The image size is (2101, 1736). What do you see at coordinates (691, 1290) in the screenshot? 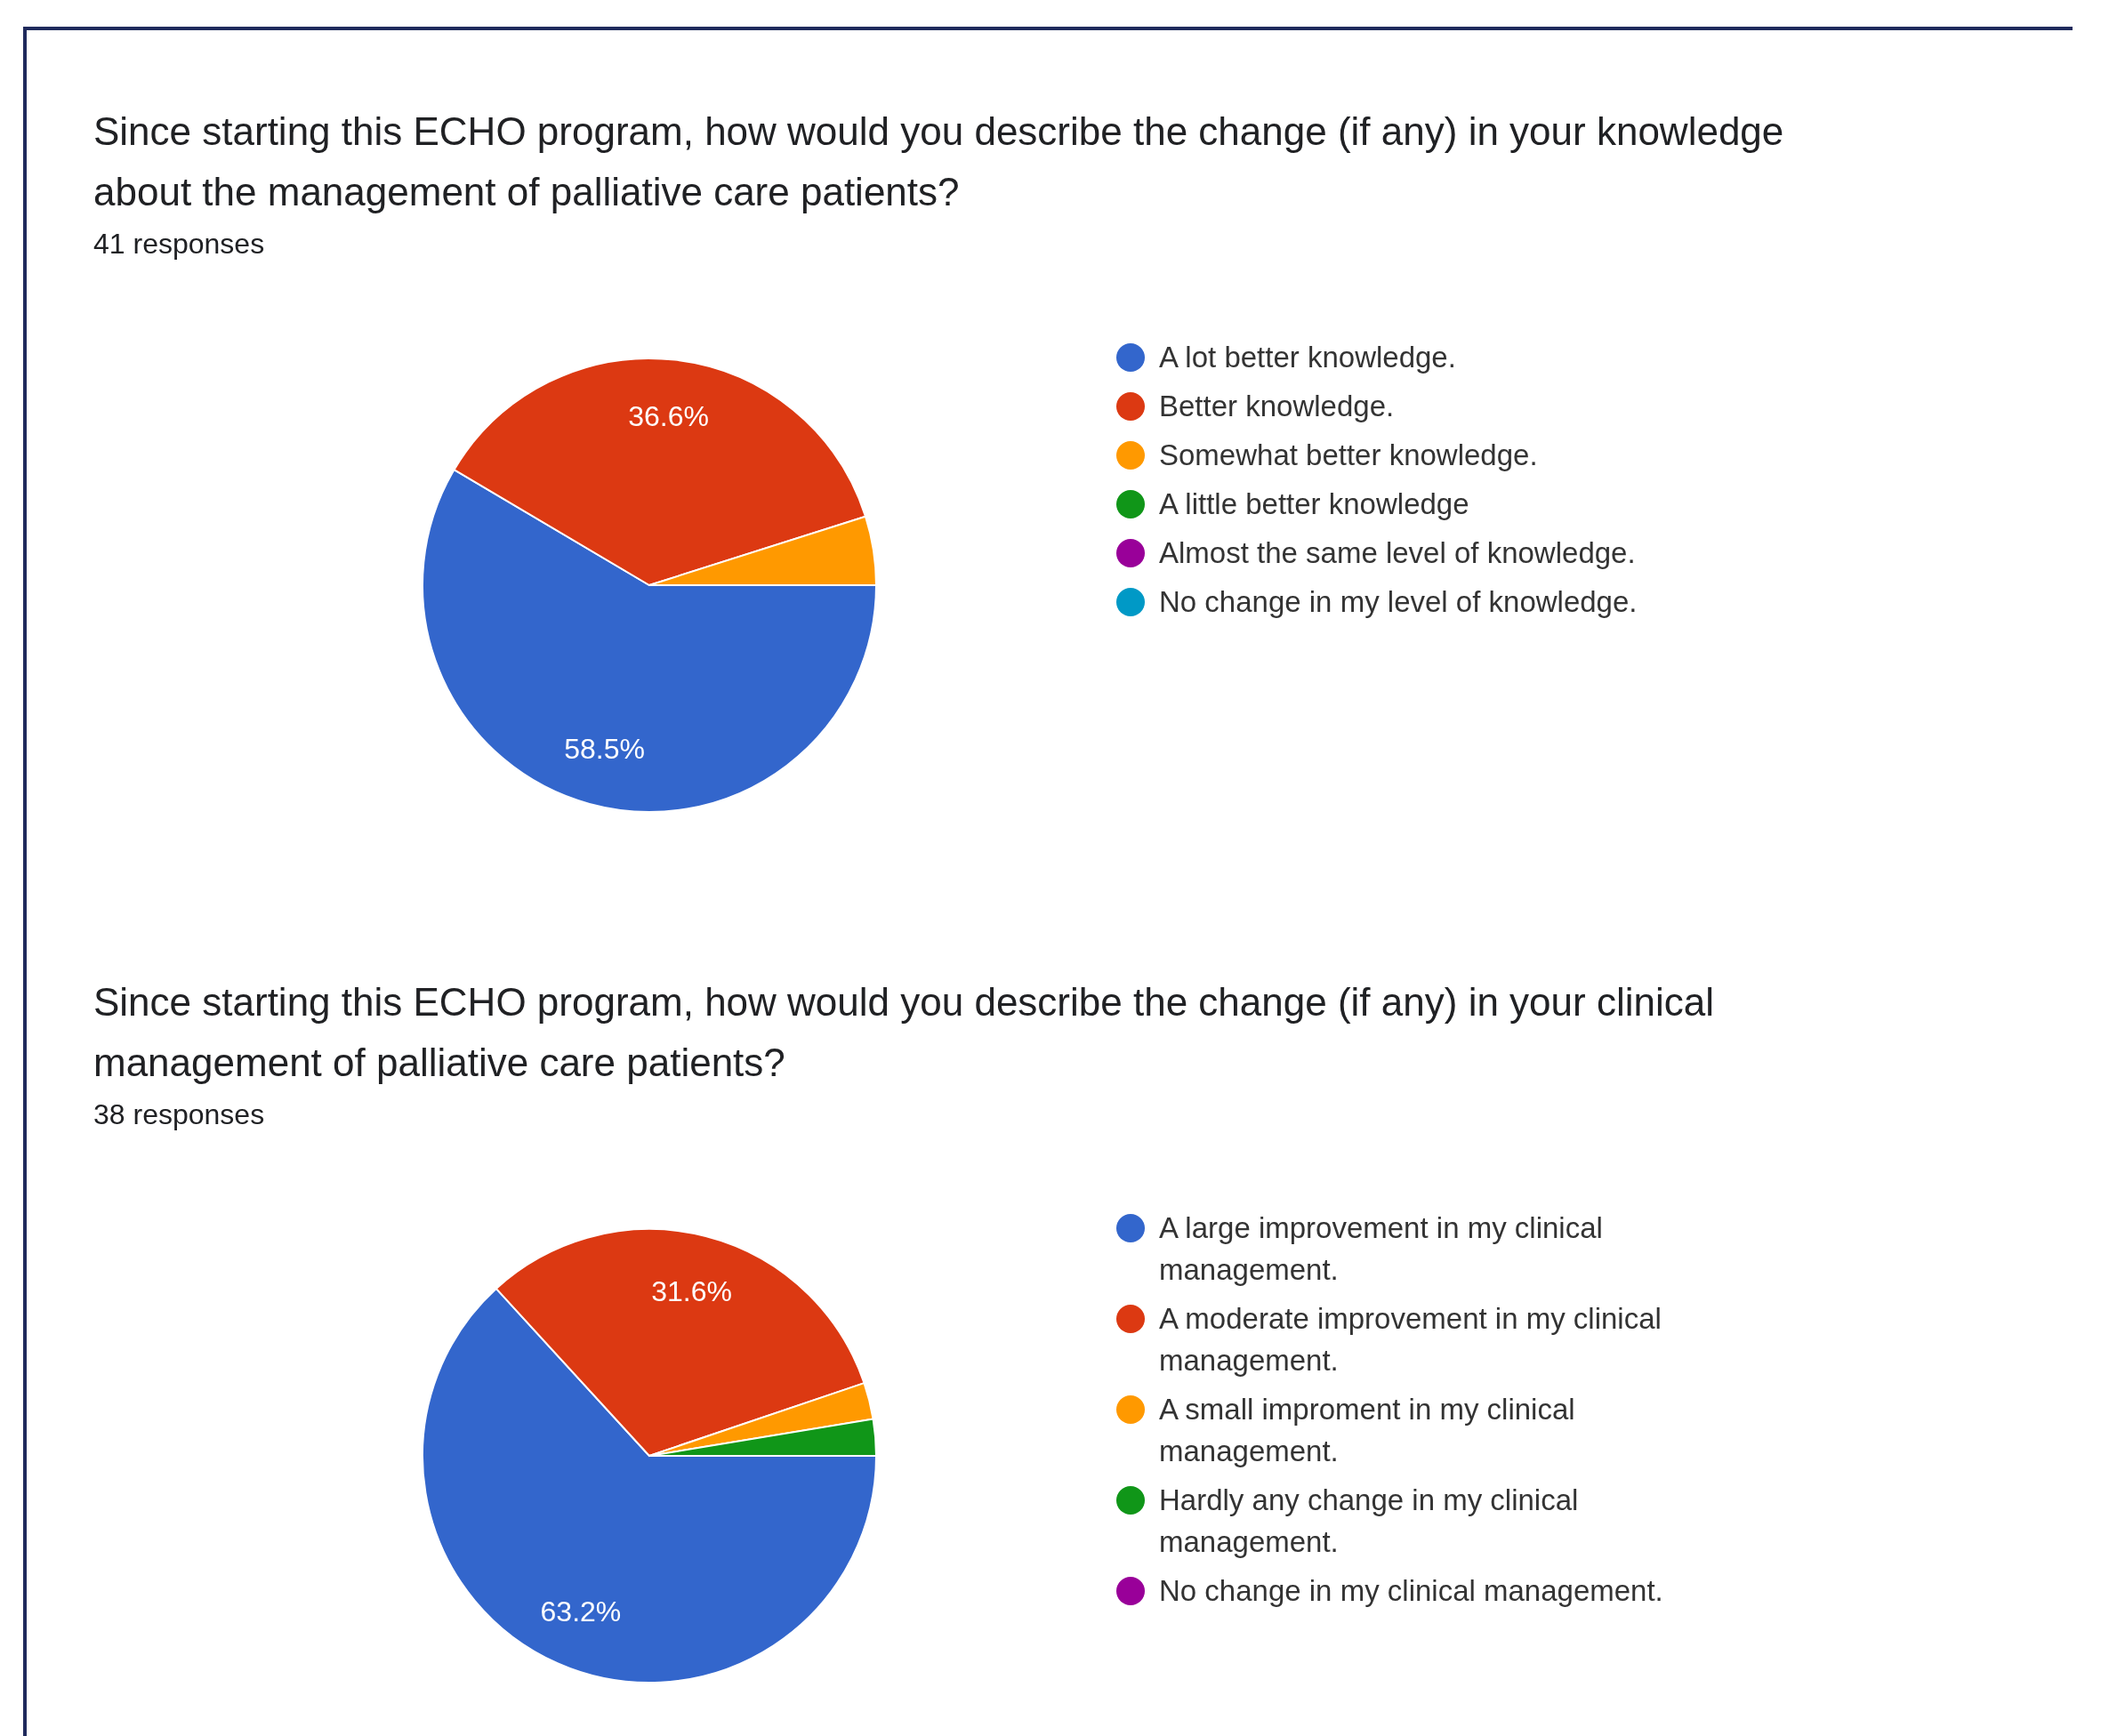
I see `data-label: 31.6%` at bounding box center [691, 1290].